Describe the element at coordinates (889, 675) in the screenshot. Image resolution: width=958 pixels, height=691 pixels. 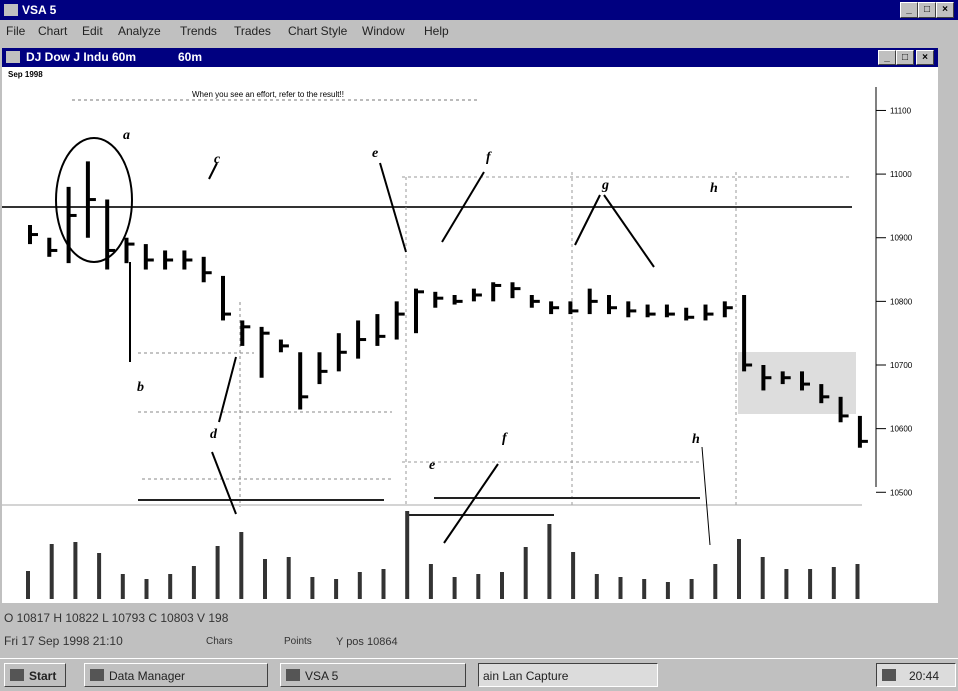
I see `tray-network-icon` at that location.